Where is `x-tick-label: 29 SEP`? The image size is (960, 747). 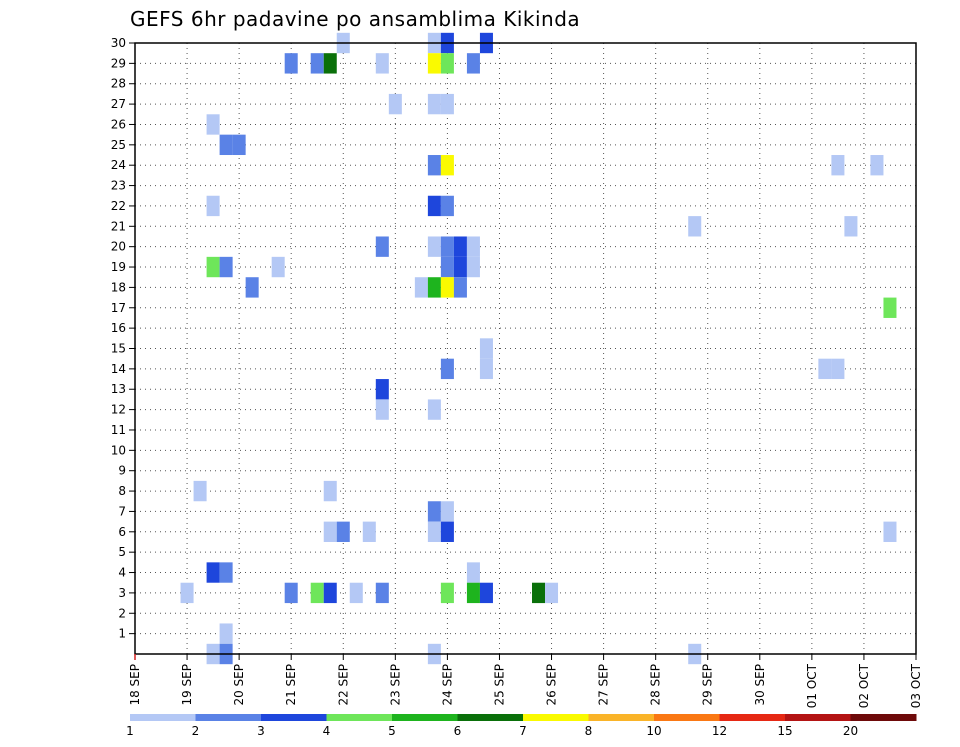
x-tick-label: 29 SEP is located at coordinates (708, 685).